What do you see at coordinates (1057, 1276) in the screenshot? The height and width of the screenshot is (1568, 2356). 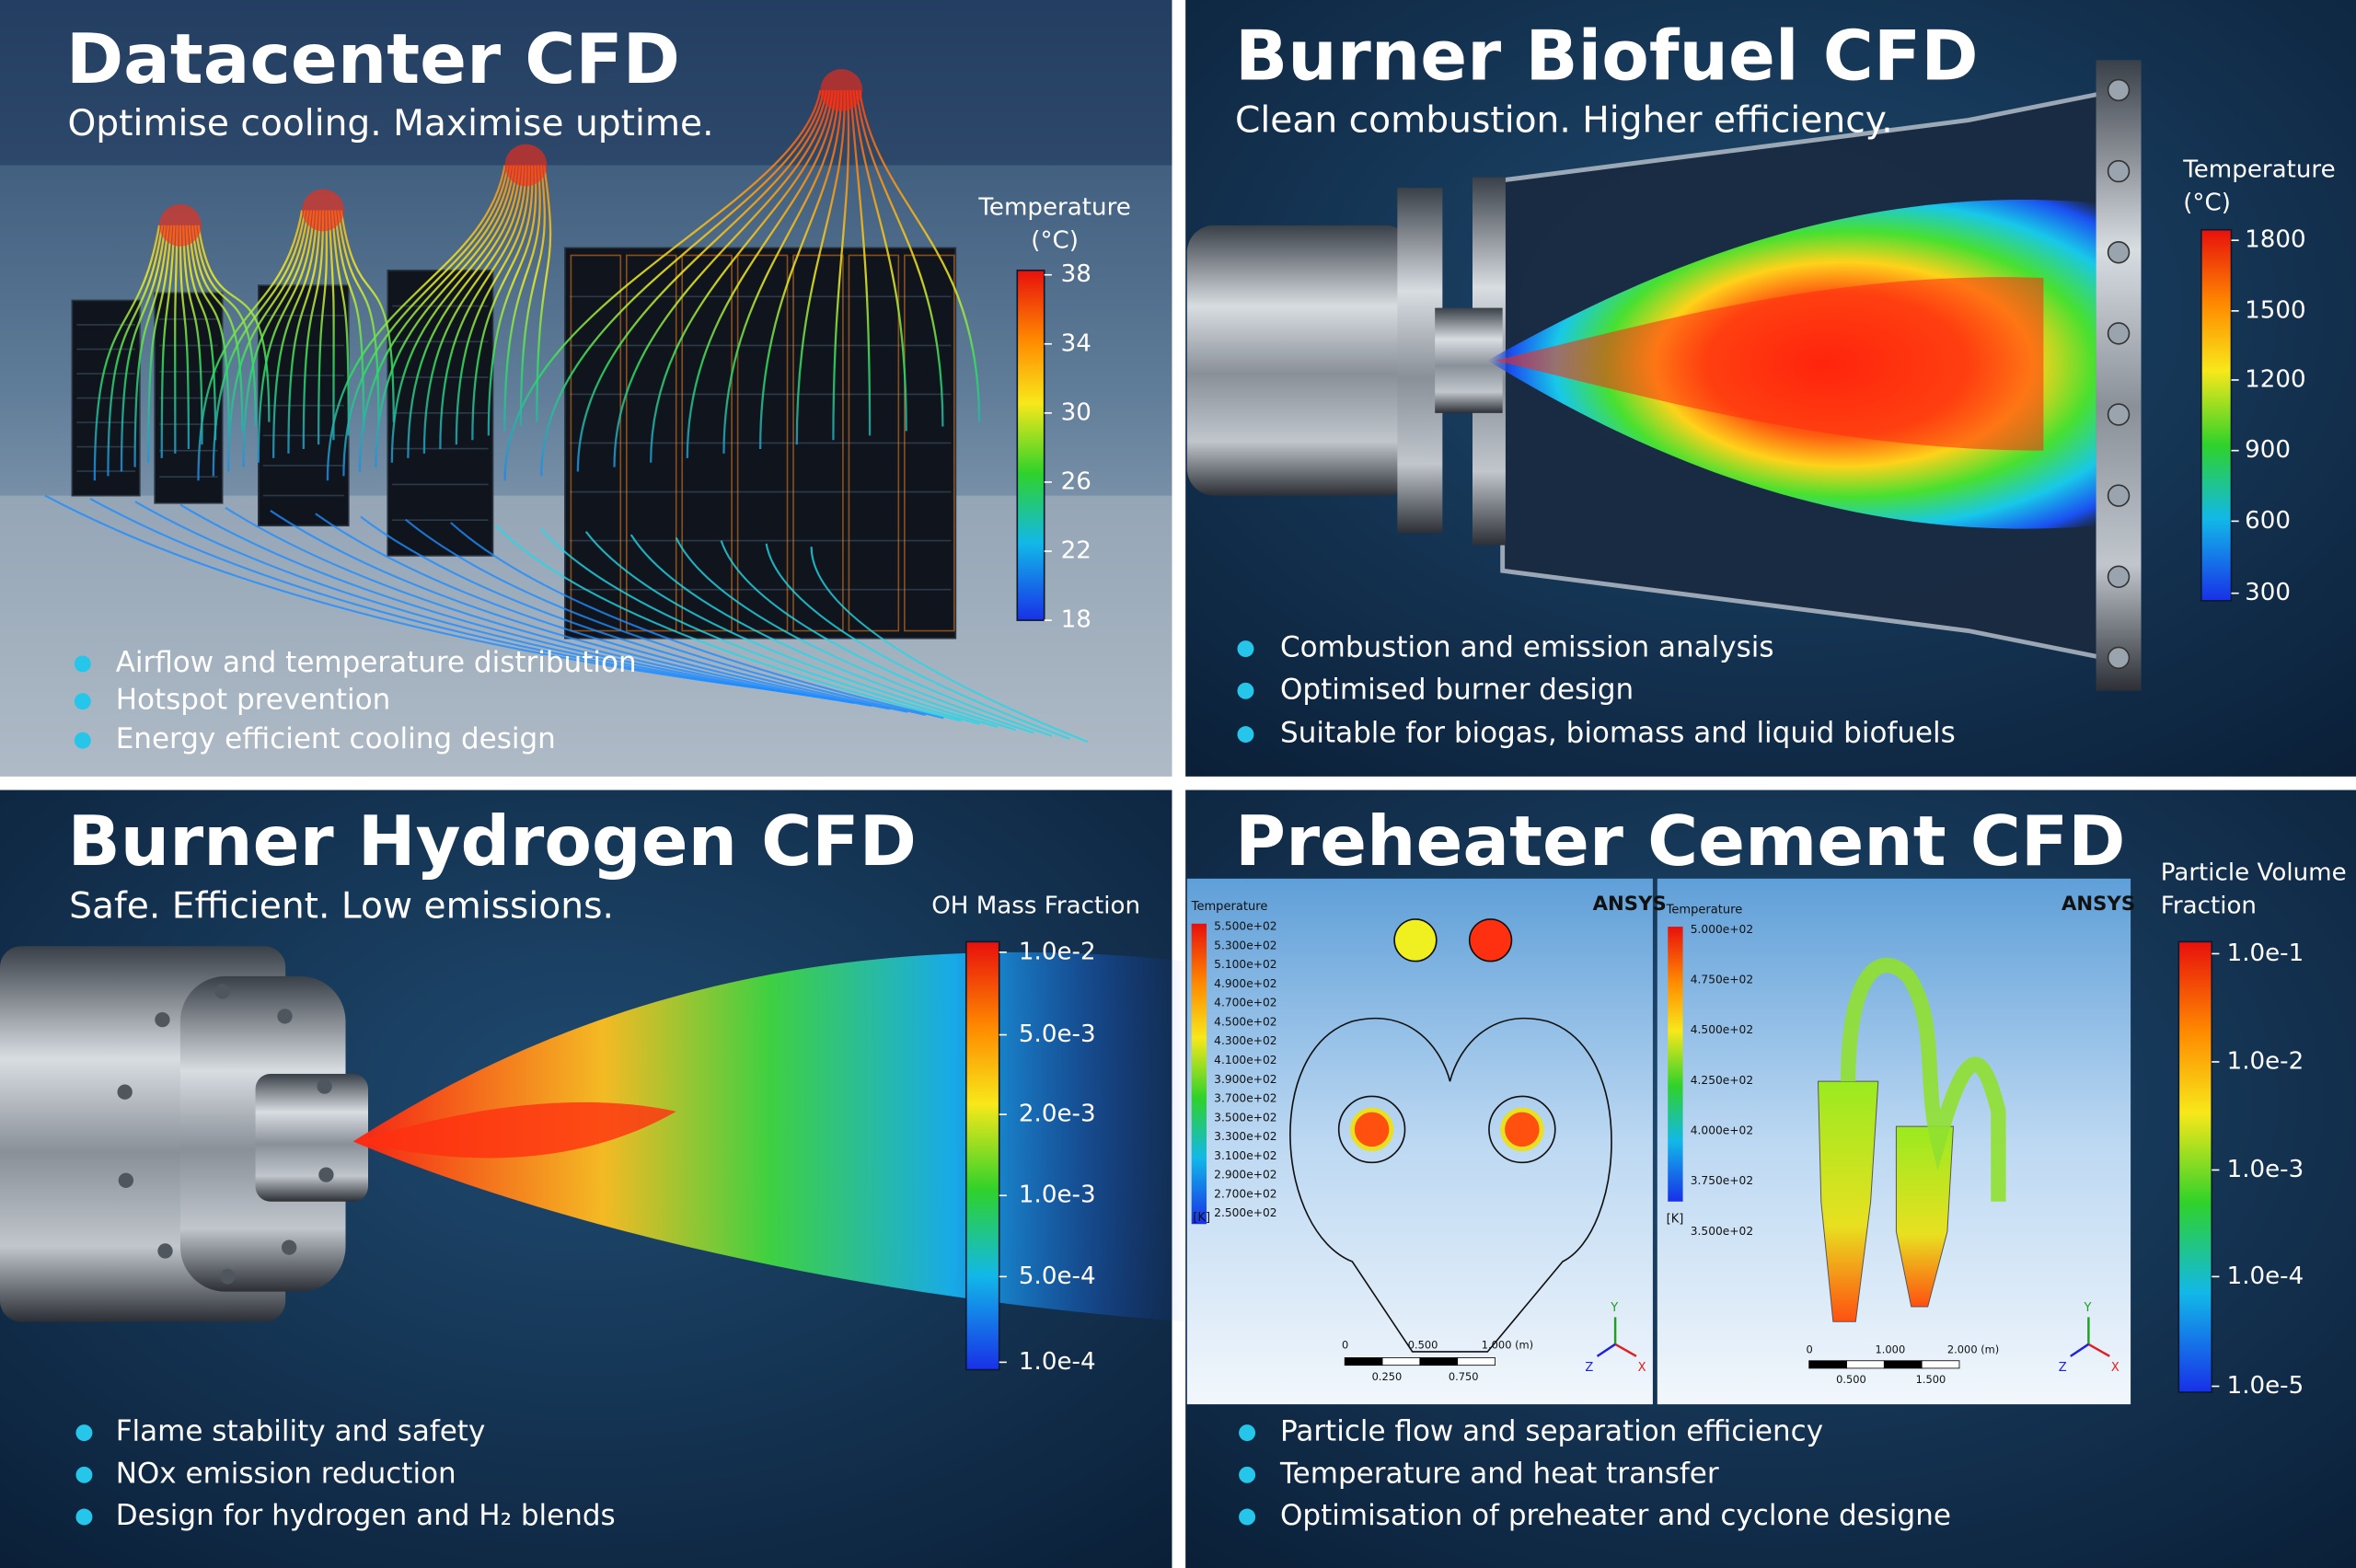 I see `colorbar-label: 5.0e-4` at bounding box center [1057, 1276].